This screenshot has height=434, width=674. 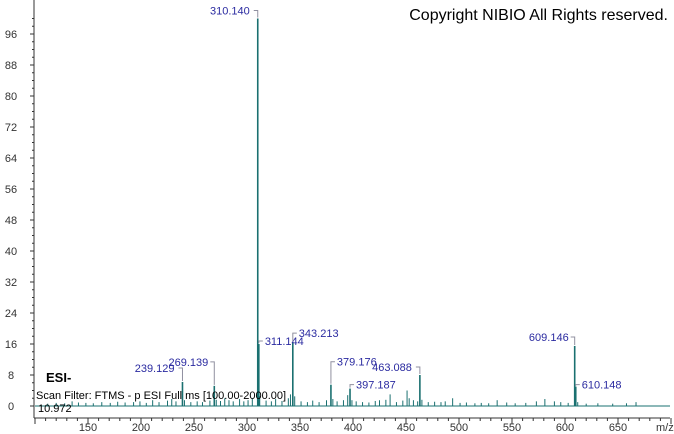 I want to click on y-tick-label: 48, so click(x=11, y=221).